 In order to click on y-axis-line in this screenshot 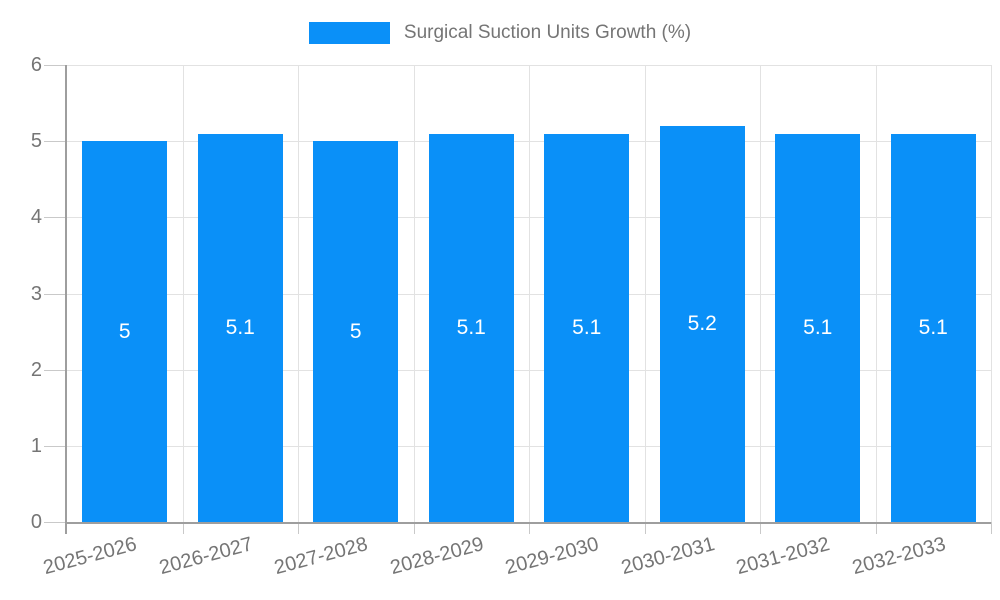, I will do `click(66, 293)`.